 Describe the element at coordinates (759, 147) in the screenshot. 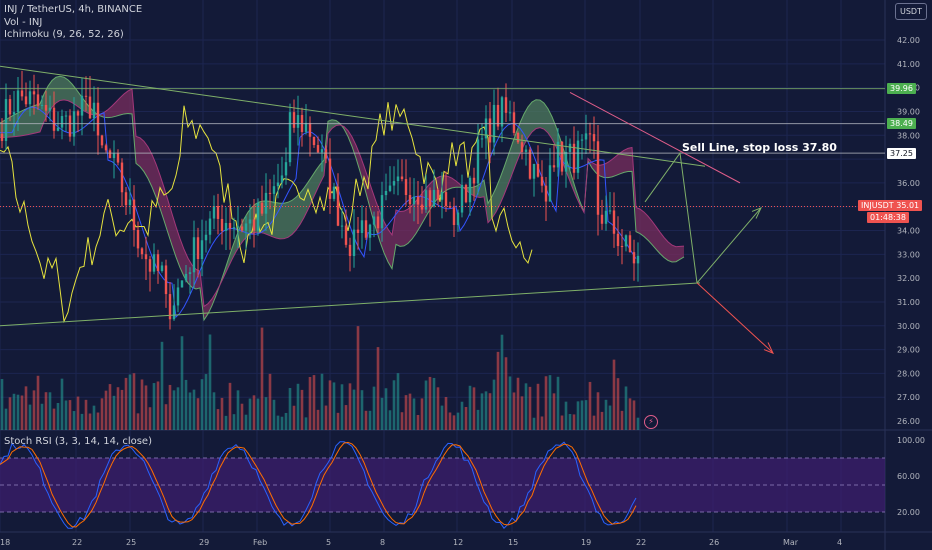

I see `sell-line-annotation: Sell Line, stop loss 37.80` at that location.